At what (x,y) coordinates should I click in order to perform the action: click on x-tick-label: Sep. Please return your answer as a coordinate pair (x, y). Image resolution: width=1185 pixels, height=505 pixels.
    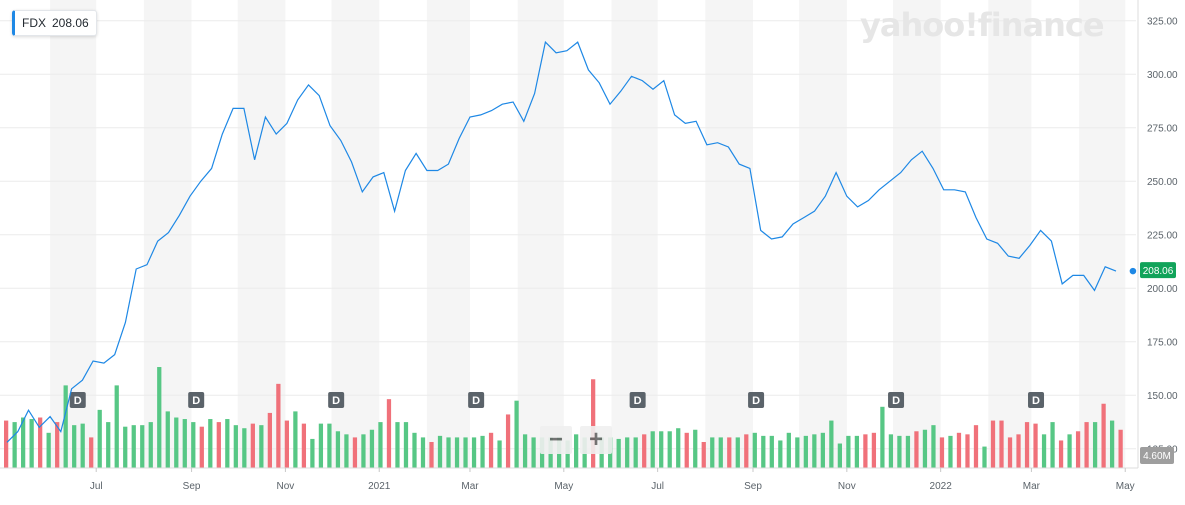
    Looking at the image, I should click on (753, 486).